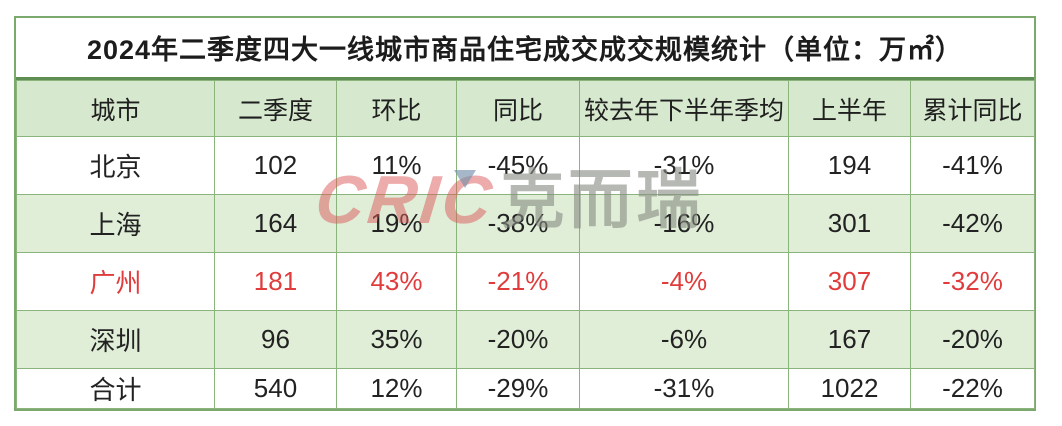 Image resolution: width=1062 pixels, height=426 pixels. I want to click on table-cell: -21%, so click(518, 281).